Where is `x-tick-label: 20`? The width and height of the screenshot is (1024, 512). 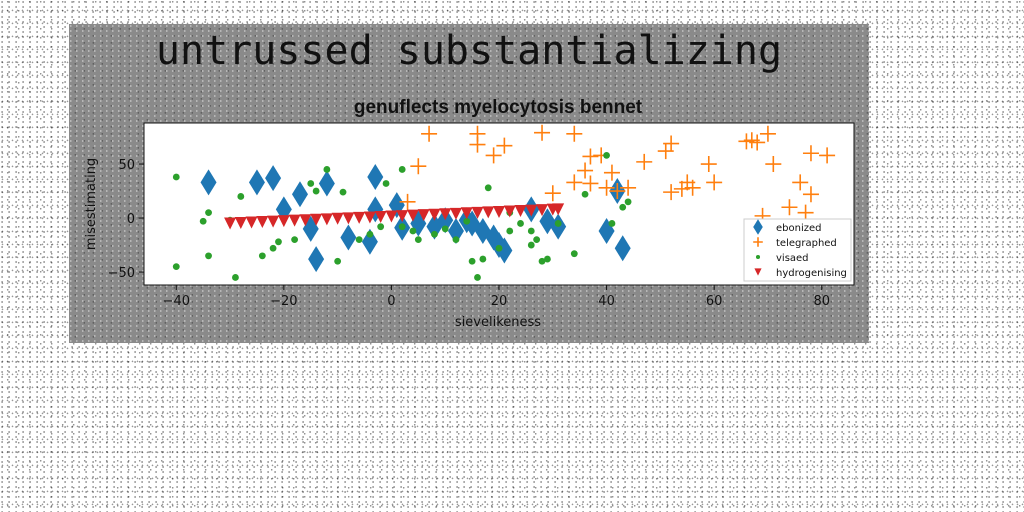
x-tick-label: 20 is located at coordinates (499, 301).